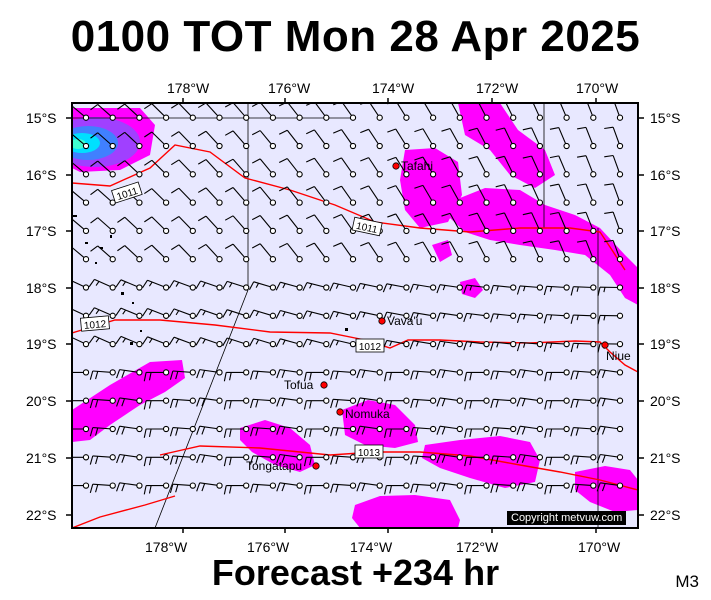 This screenshot has width=711, height=600. Describe the element at coordinates (404, 321) in the screenshot. I see `place-label-vavau: Vava'u` at that location.